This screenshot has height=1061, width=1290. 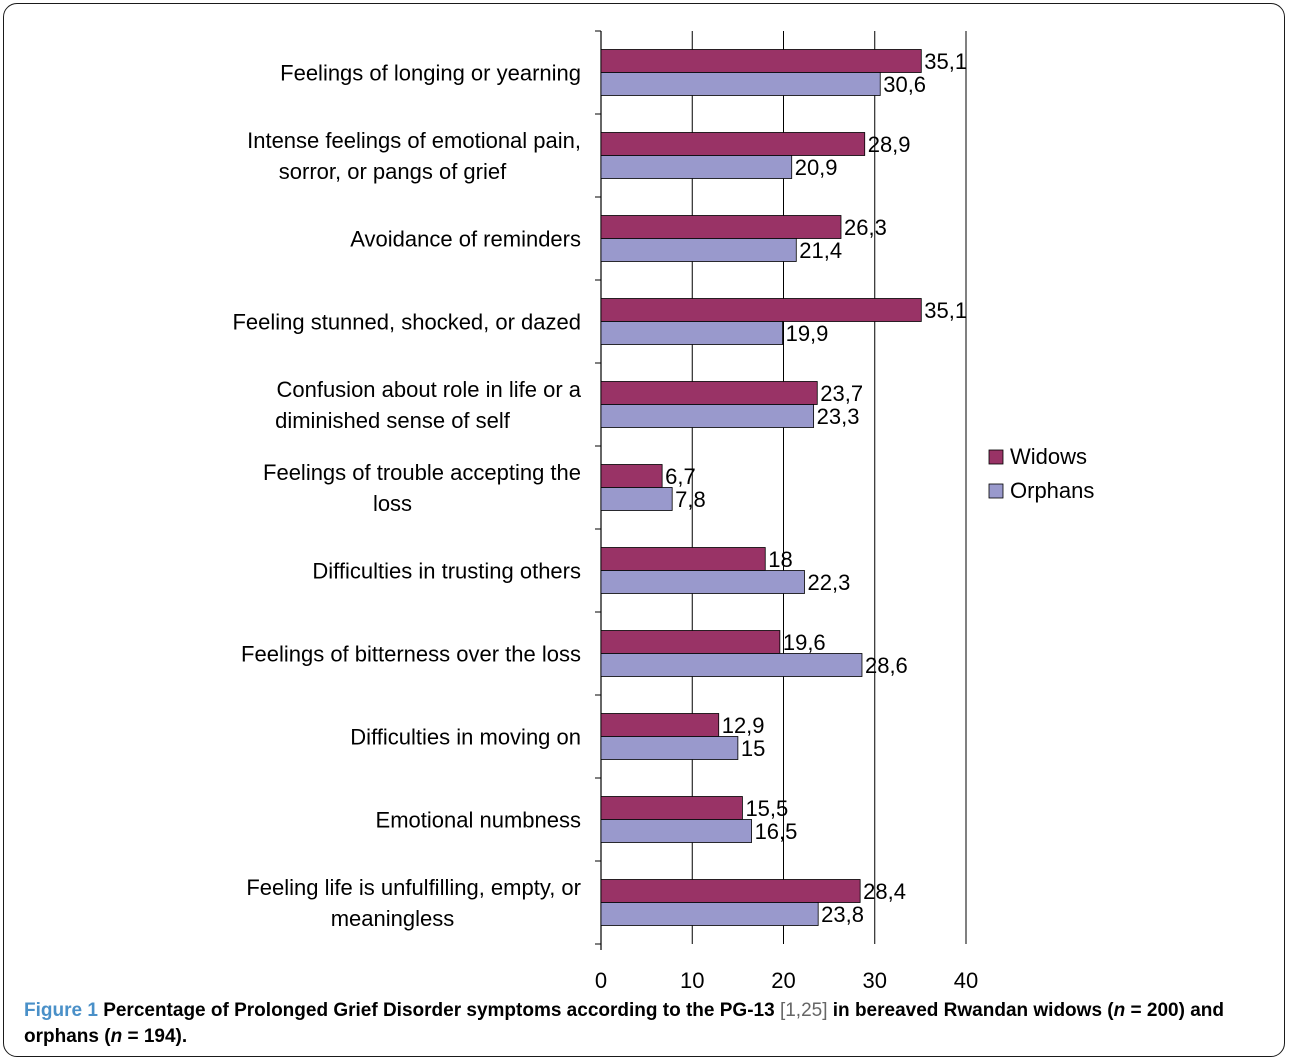 I want to click on category-label: Feelings of bitterness over the loss, so click(x=411, y=654).